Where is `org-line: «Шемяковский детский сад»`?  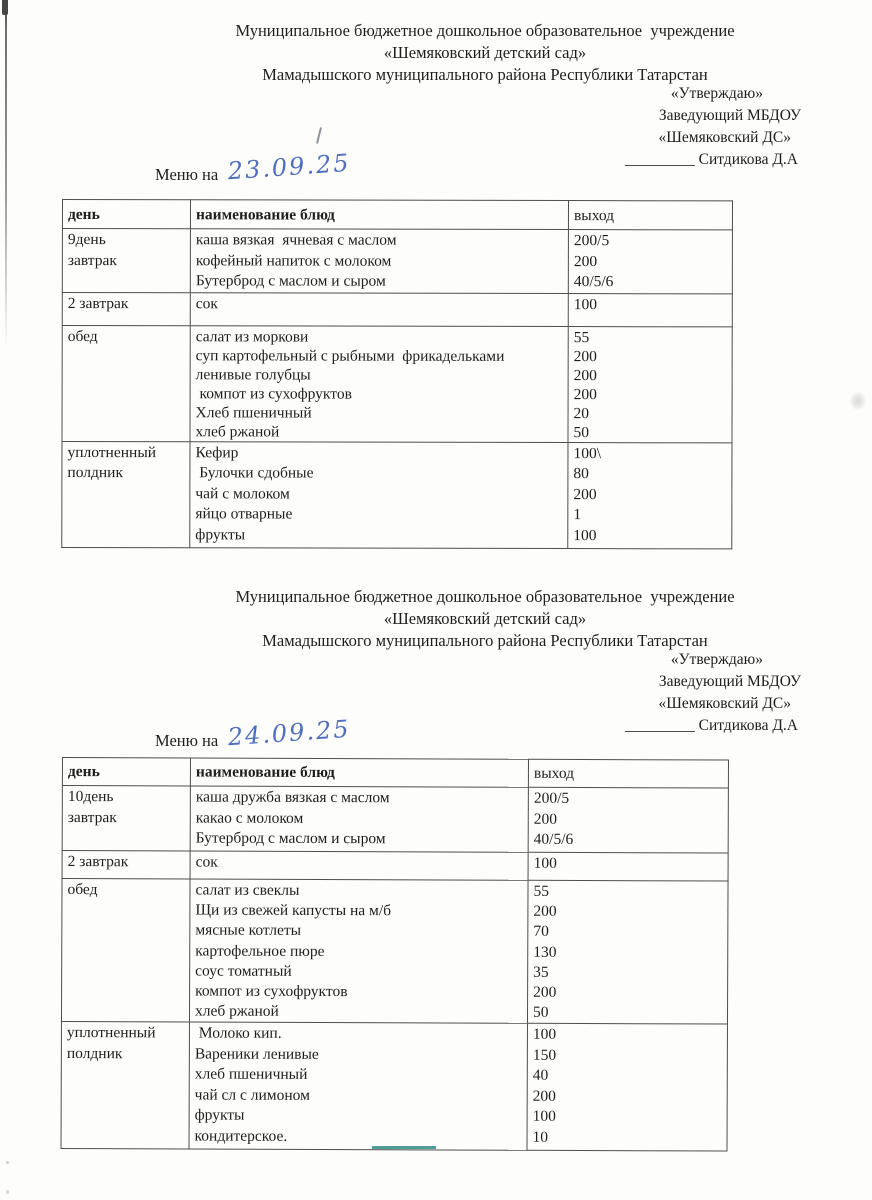 org-line: «Шемяковский детский сад» is located at coordinates (485, 52).